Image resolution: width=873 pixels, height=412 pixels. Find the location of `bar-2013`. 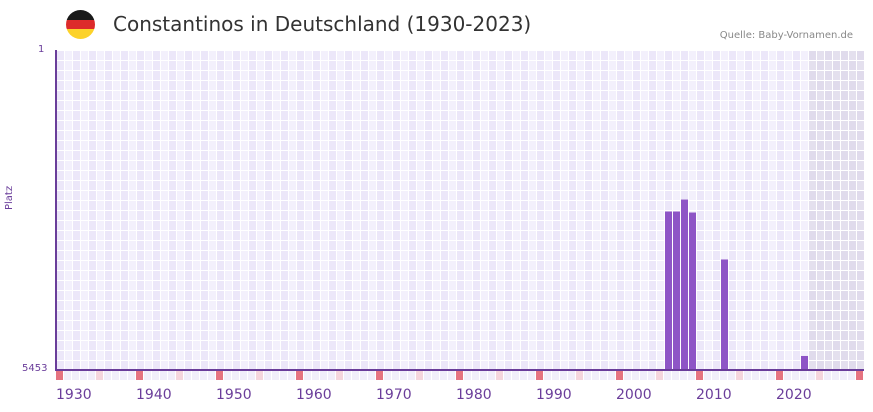

bar-2013 is located at coordinates (724, 314).